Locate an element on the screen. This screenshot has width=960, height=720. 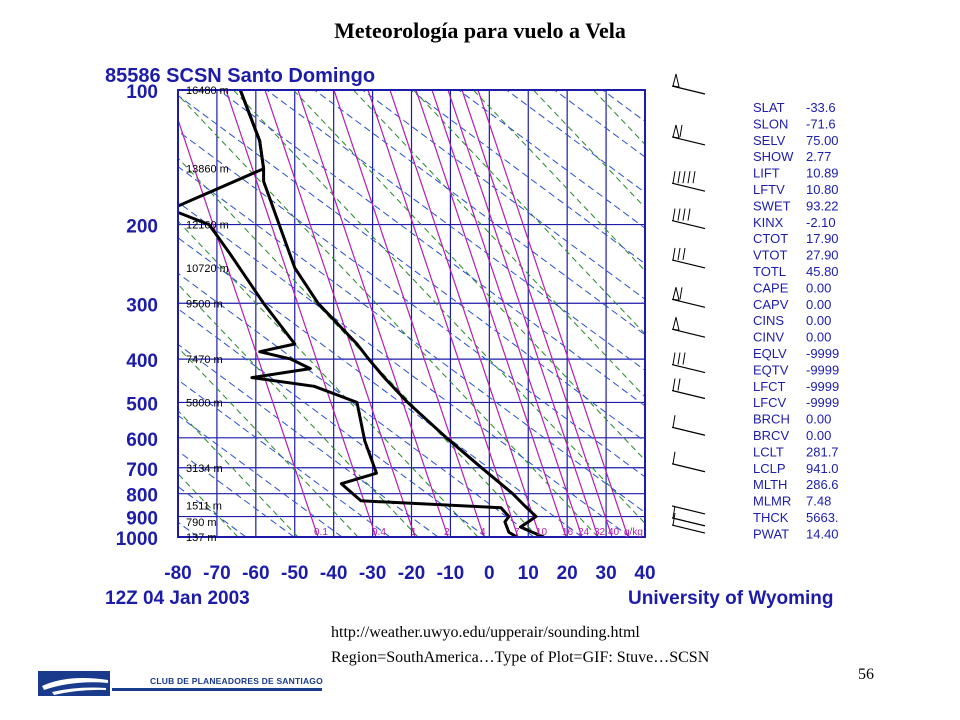
mixing-ratio-label: 1 is located at coordinates (414, 532).